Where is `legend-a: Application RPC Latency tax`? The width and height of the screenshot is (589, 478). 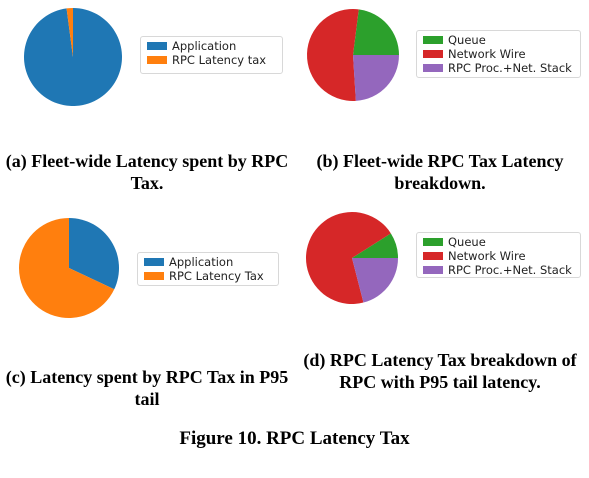 legend-a: Application RPC Latency tax is located at coordinates (211, 55).